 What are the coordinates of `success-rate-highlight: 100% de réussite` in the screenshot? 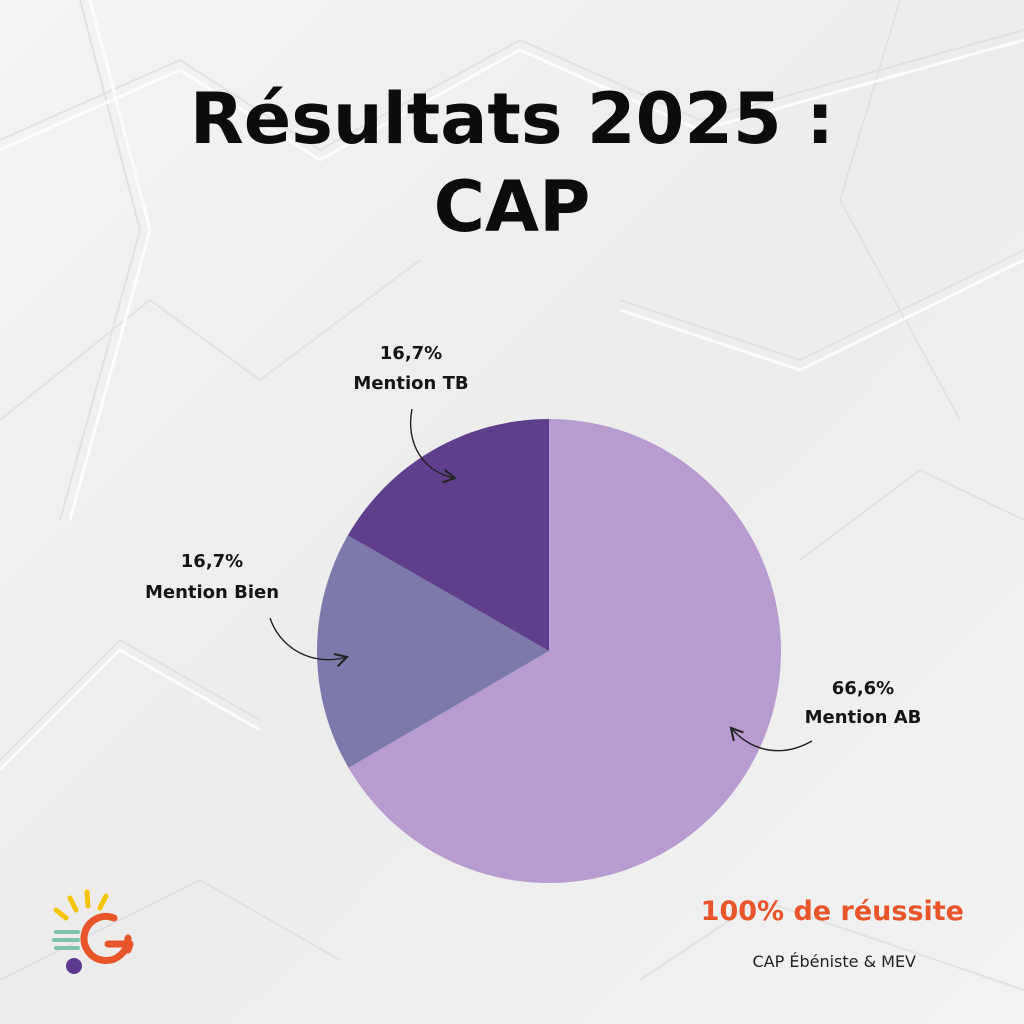 It's located at (832, 911).